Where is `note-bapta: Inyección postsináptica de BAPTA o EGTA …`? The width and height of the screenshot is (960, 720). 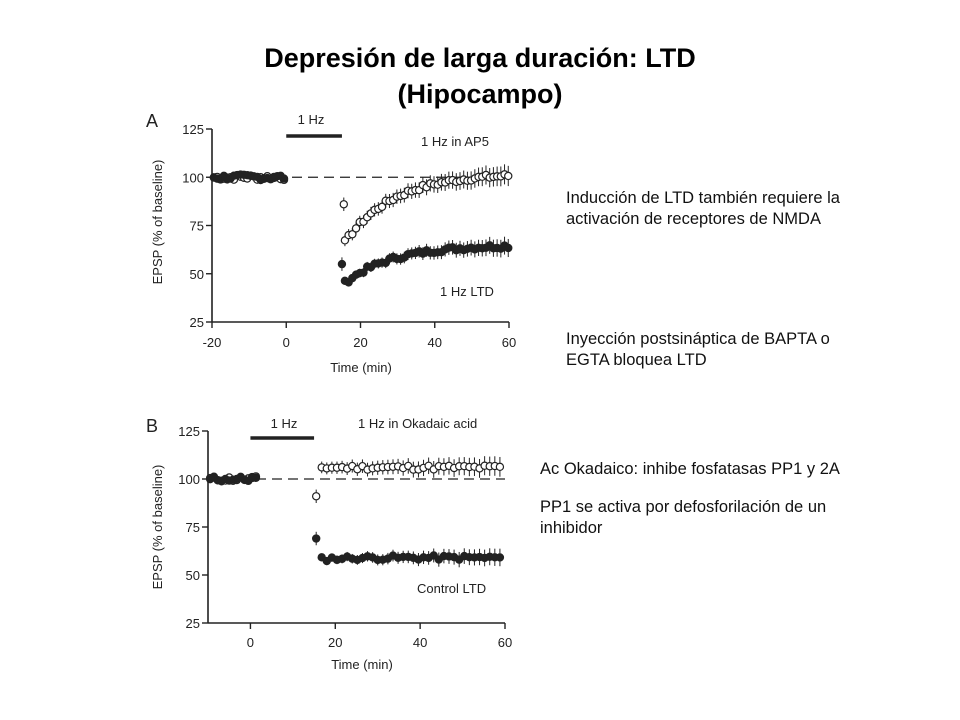
note-bapta: Inyección postsináptica de BAPTA o EGTA … is located at coordinates (698, 350).